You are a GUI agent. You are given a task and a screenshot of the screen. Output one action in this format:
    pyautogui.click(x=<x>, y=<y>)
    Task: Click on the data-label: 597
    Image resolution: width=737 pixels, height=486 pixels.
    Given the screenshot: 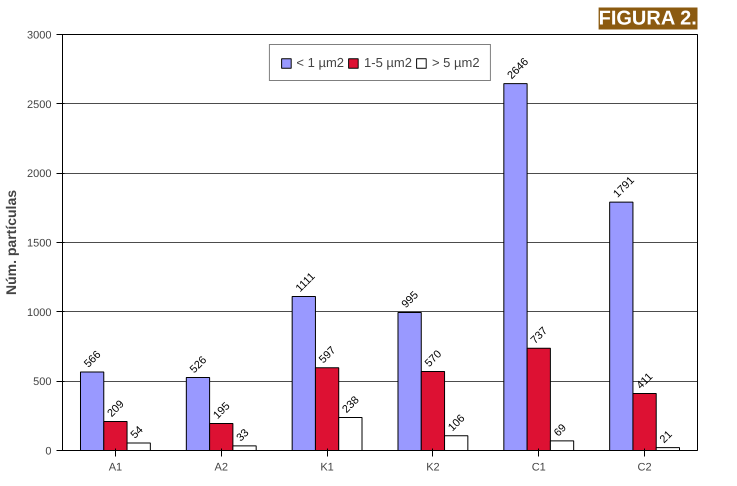 What is the action you would take?
    pyautogui.click(x=327, y=355)
    